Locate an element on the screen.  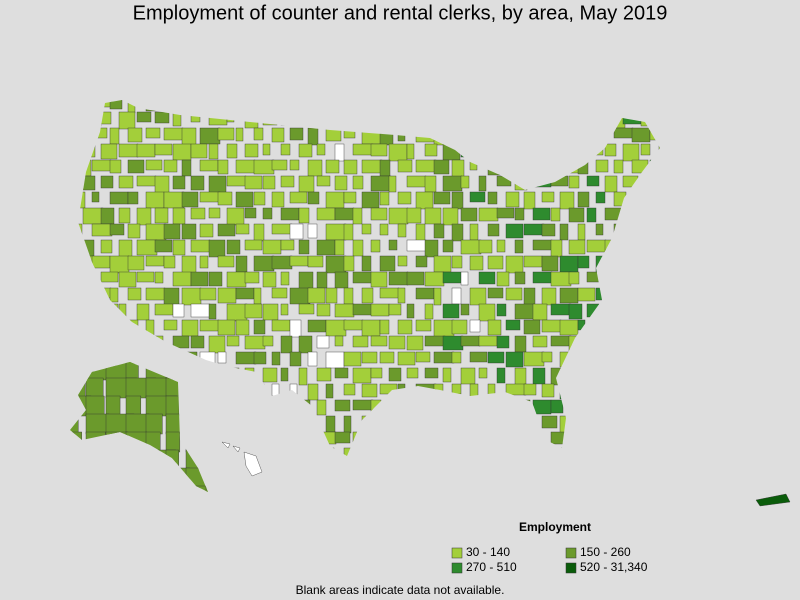
legend-swatch is located at coordinates (457, 553).